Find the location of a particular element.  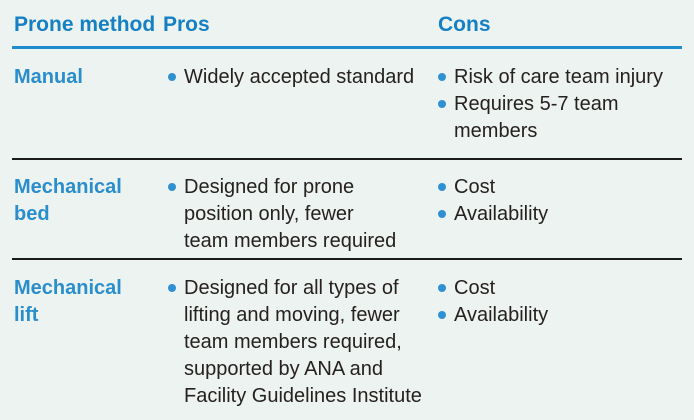

pro-text: Widely accepted standard is located at coordinates (299, 77).